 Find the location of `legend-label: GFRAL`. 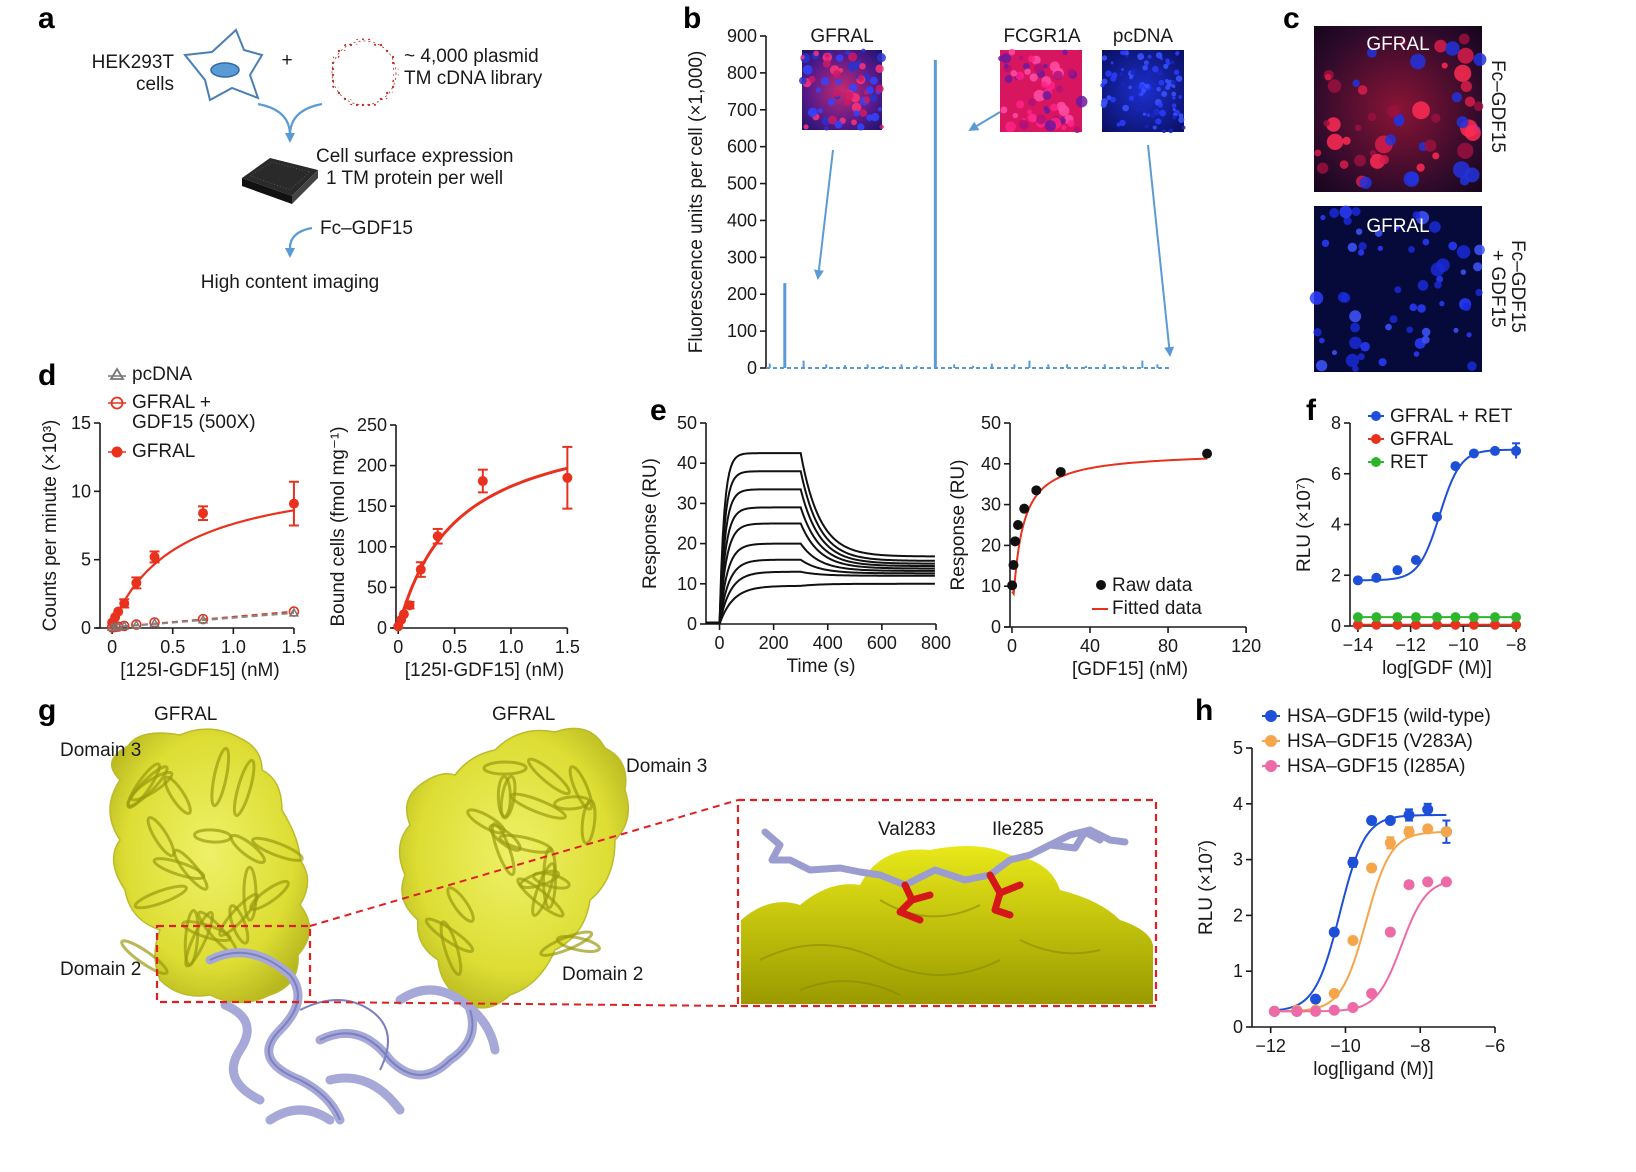

legend-label: GFRAL is located at coordinates (1421, 439).